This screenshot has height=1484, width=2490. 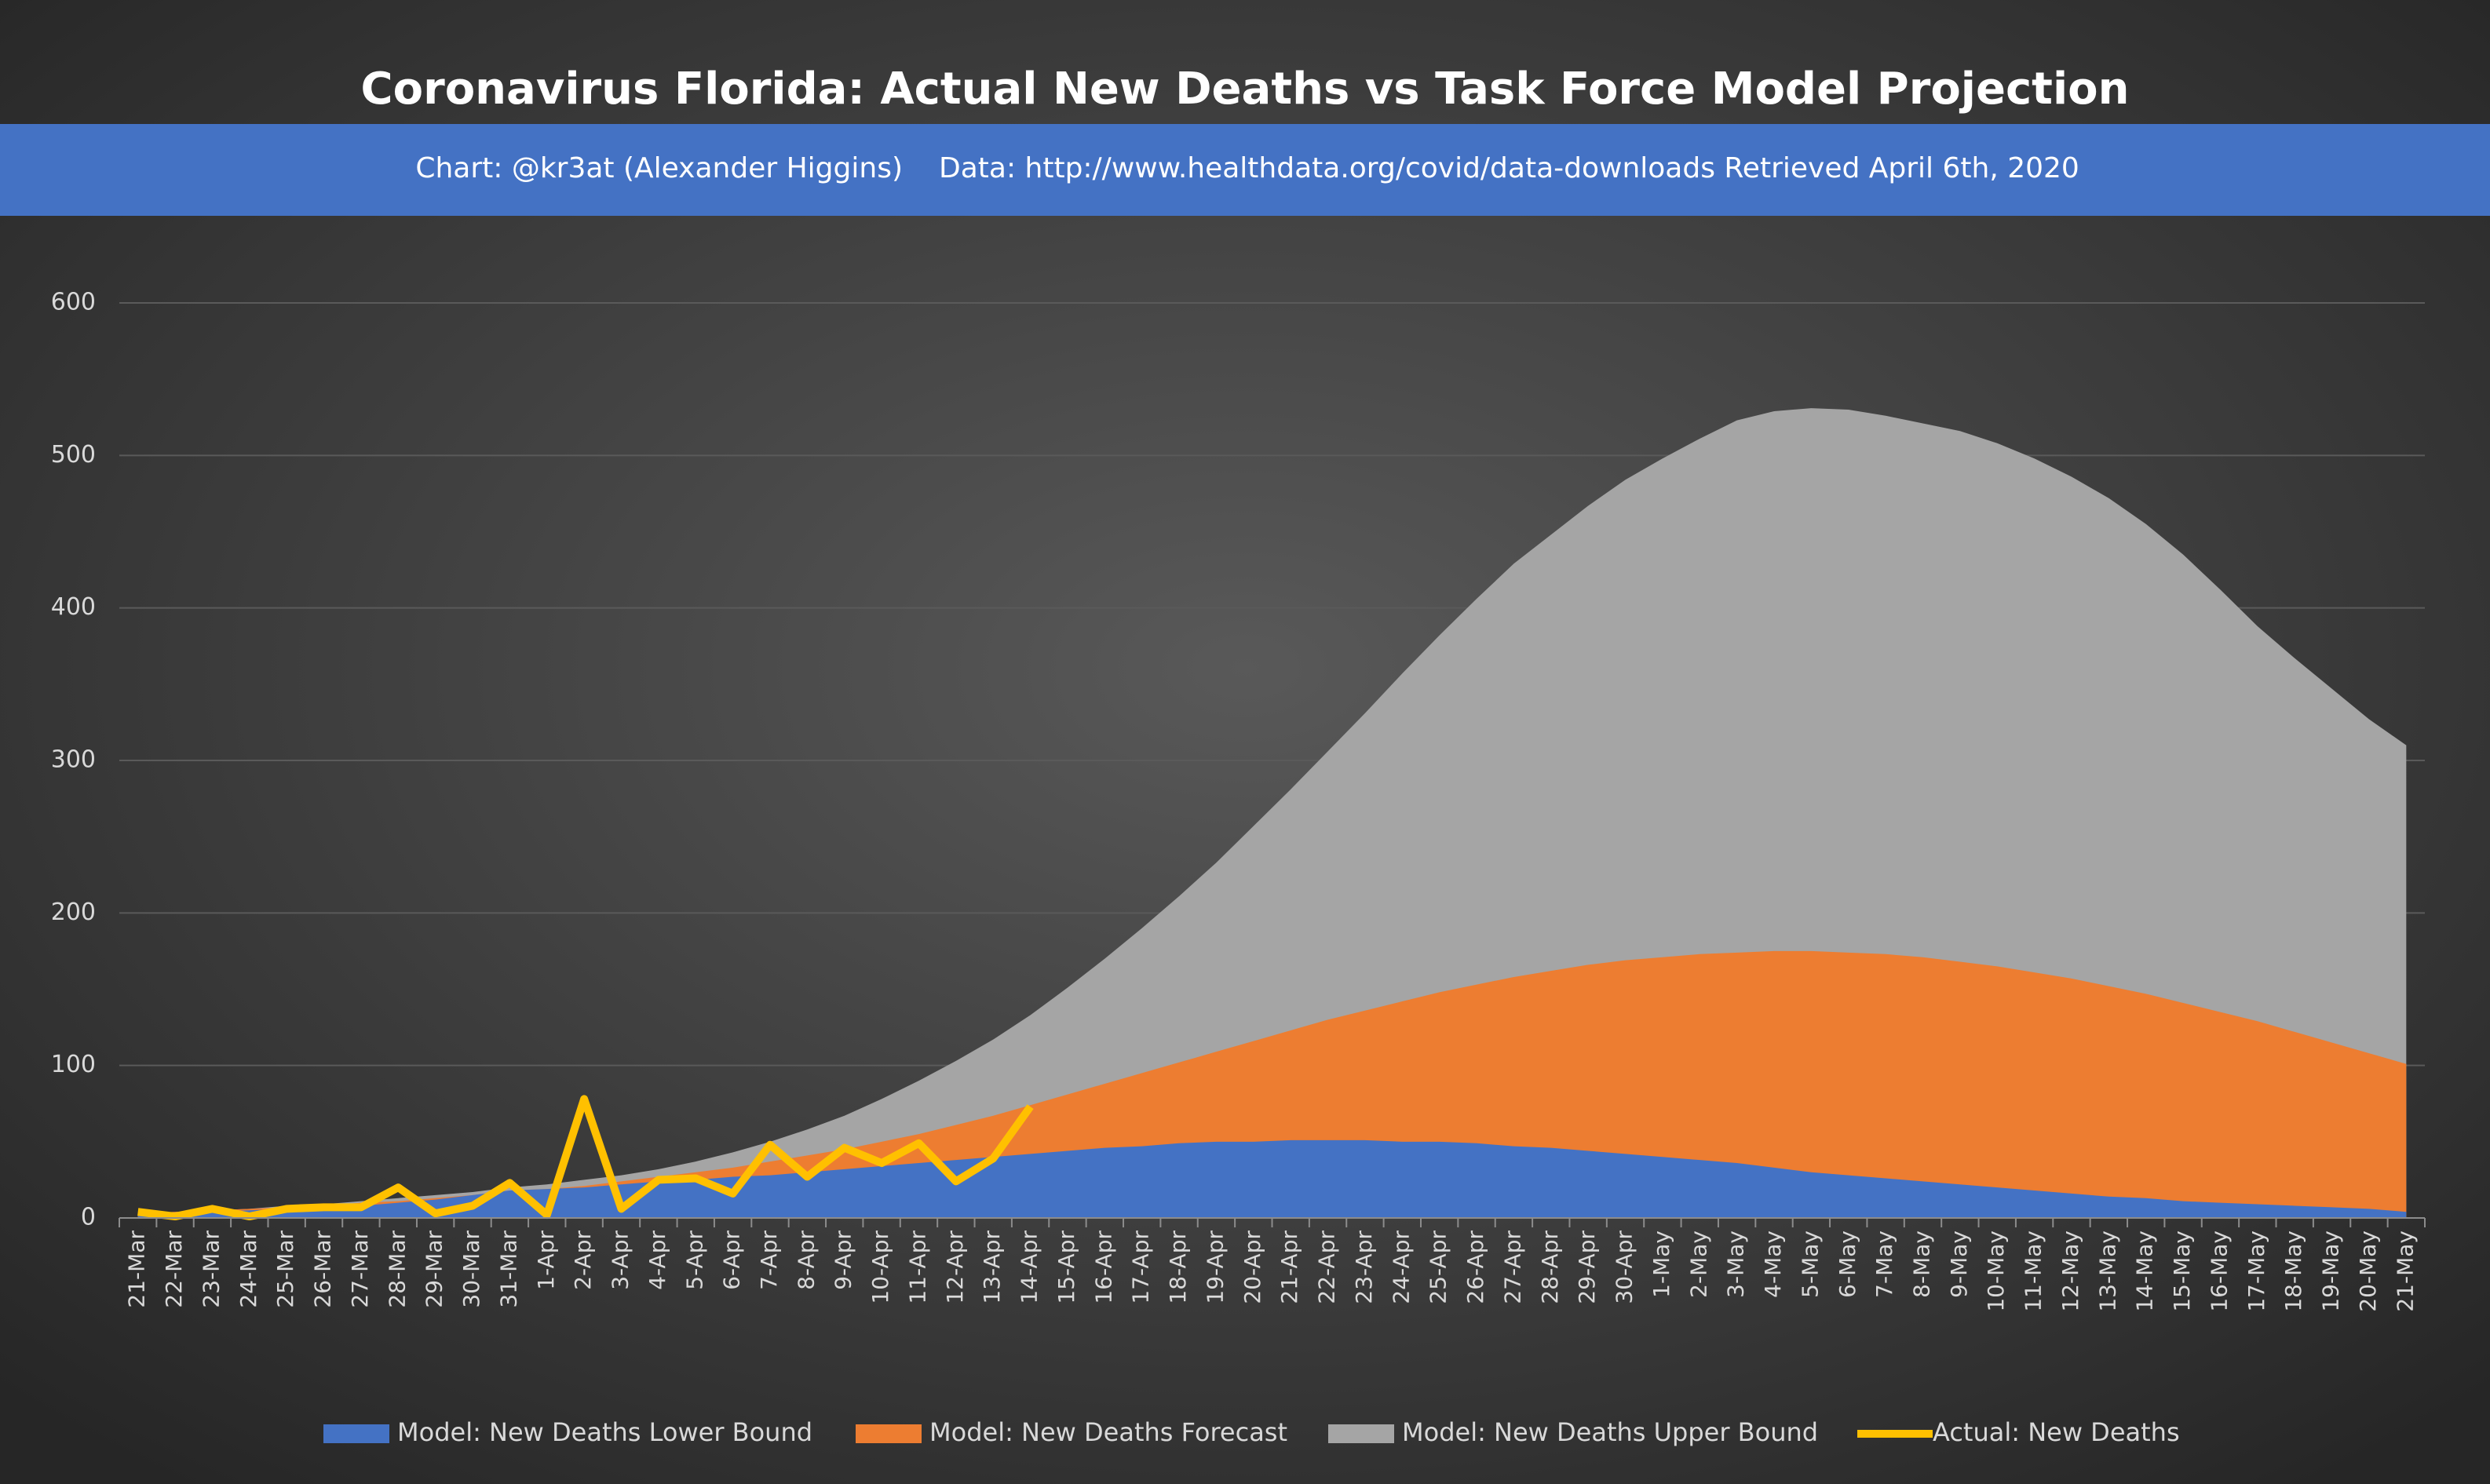 What do you see at coordinates (1959, 1264) in the screenshot?
I see `x-tick-label: 9-May` at bounding box center [1959, 1264].